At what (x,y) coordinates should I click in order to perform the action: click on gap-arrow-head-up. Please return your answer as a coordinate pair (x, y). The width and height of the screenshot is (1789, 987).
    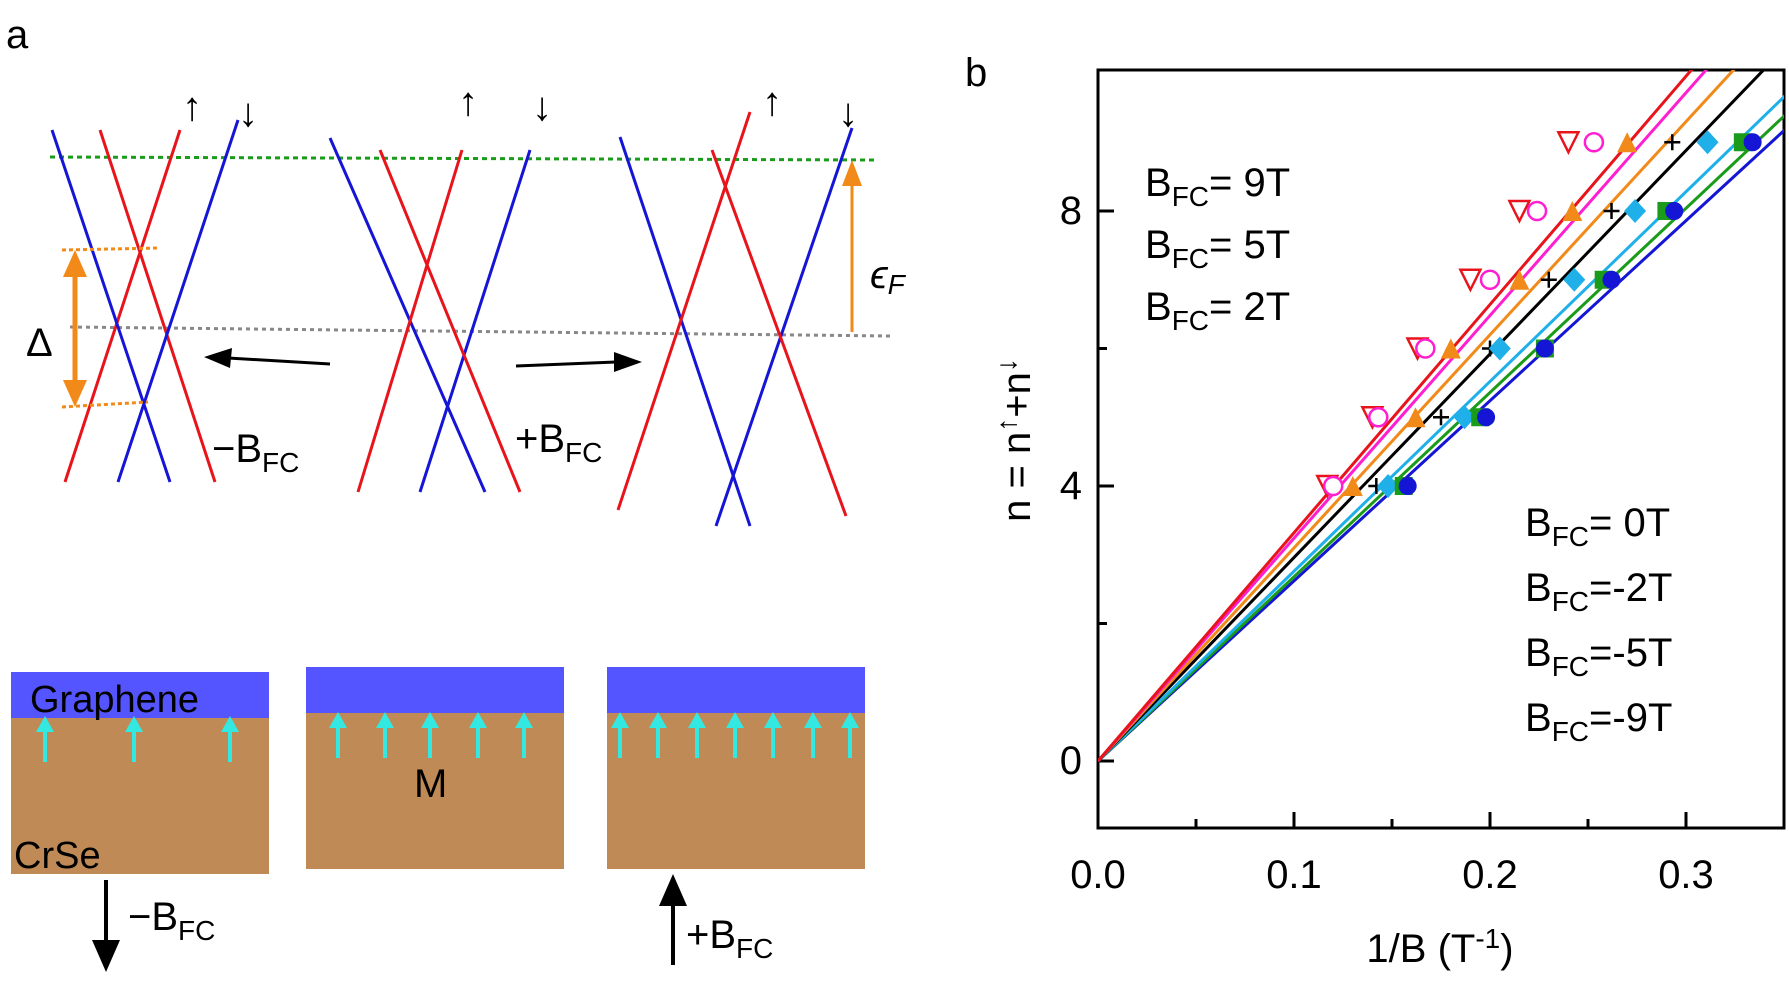
    Looking at the image, I should click on (75, 263).